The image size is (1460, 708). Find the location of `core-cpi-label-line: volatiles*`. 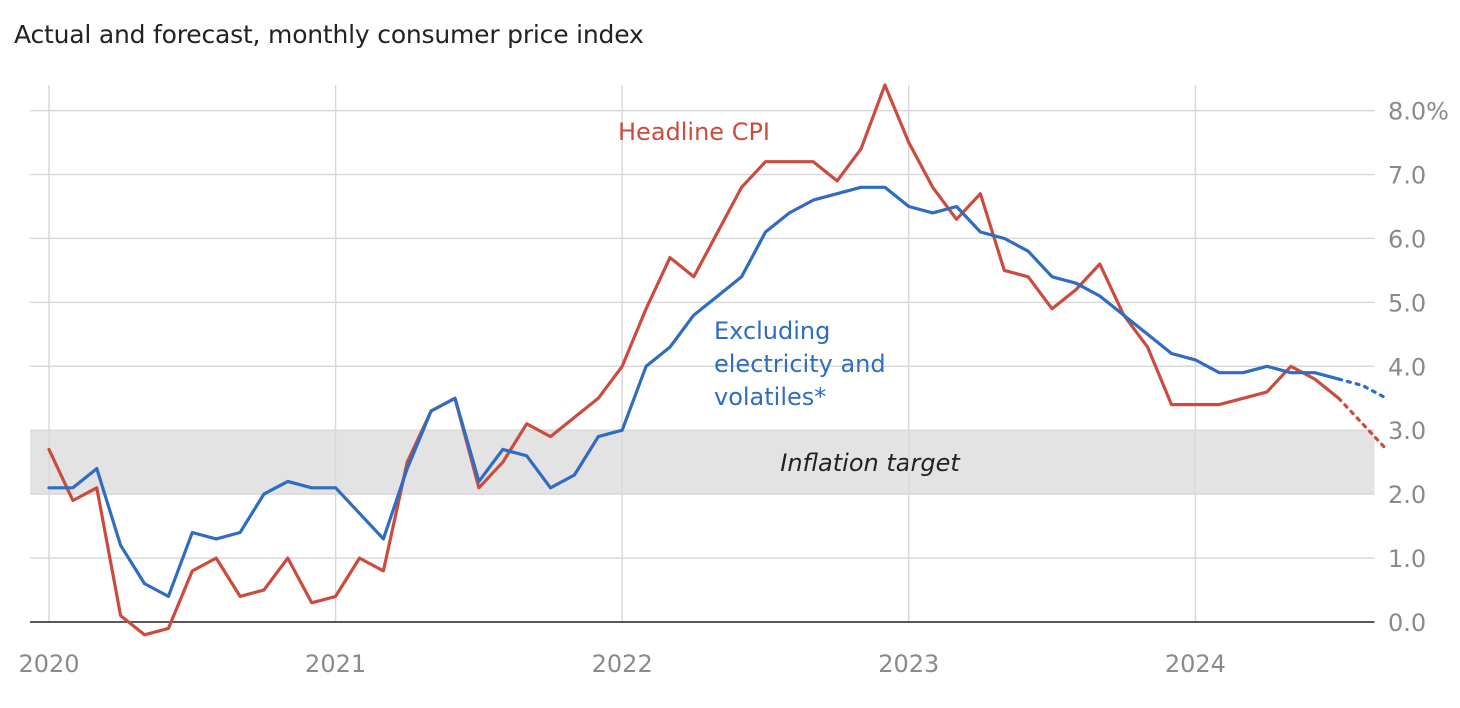

core-cpi-label-line: volatiles* is located at coordinates (770, 397).